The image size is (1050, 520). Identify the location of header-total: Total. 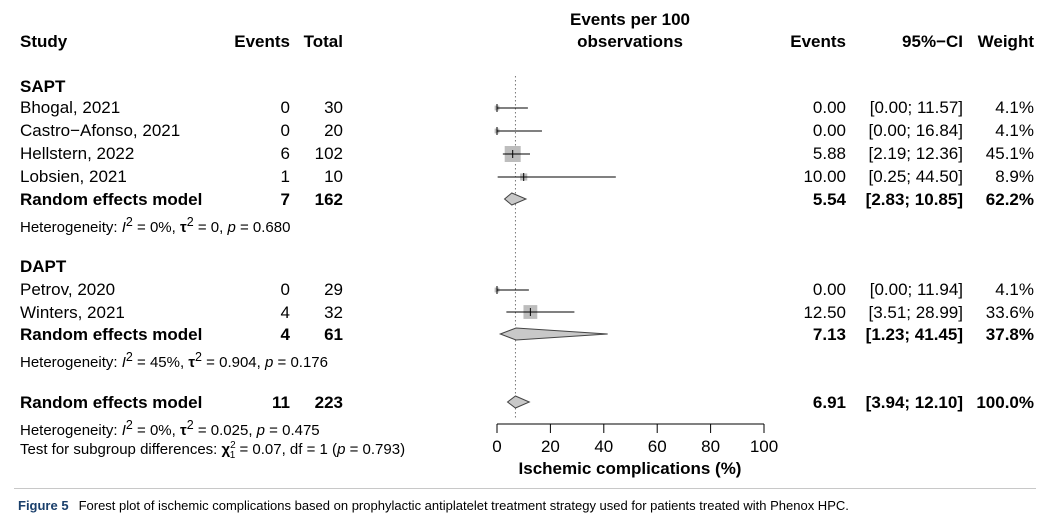
(323, 41).